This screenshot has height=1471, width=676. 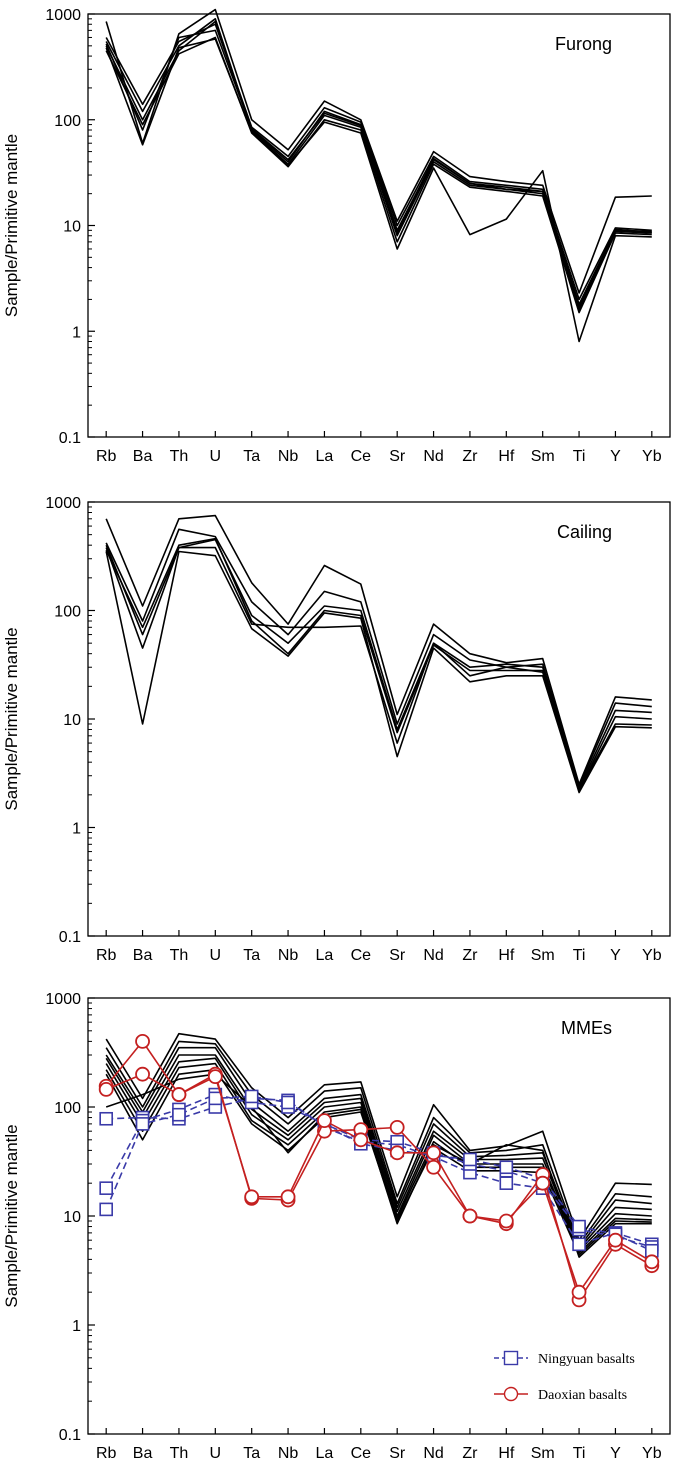 What do you see at coordinates (586, 1359) in the screenshot?
I see `legend-label: Ningyuan basalts` at bounding box center [586, 1359].